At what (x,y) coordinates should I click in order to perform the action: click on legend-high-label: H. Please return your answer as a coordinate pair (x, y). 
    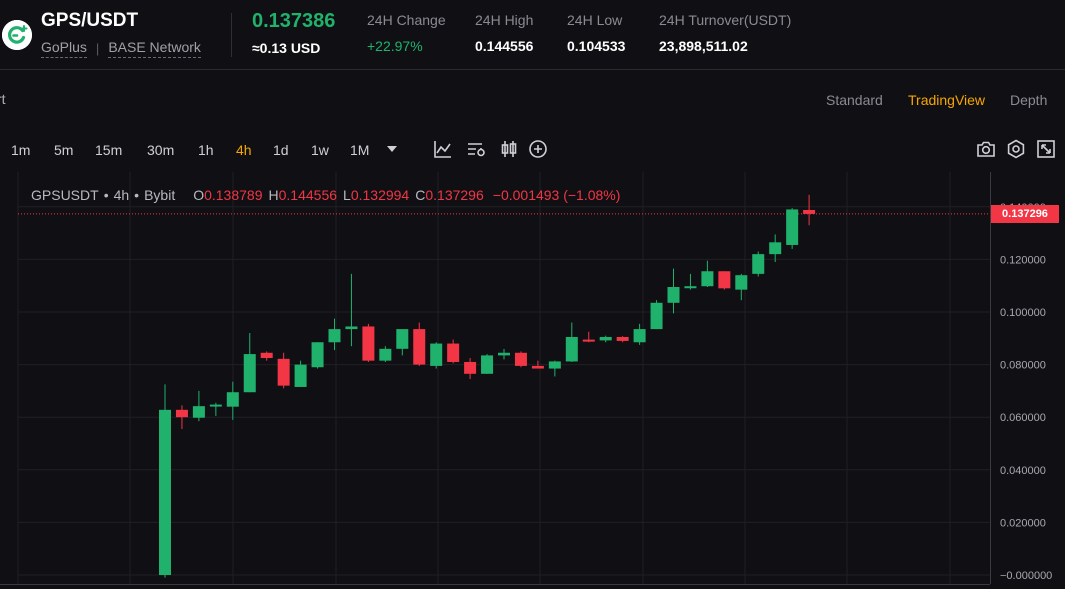
    Looking at the image, I should click on (273, 195).